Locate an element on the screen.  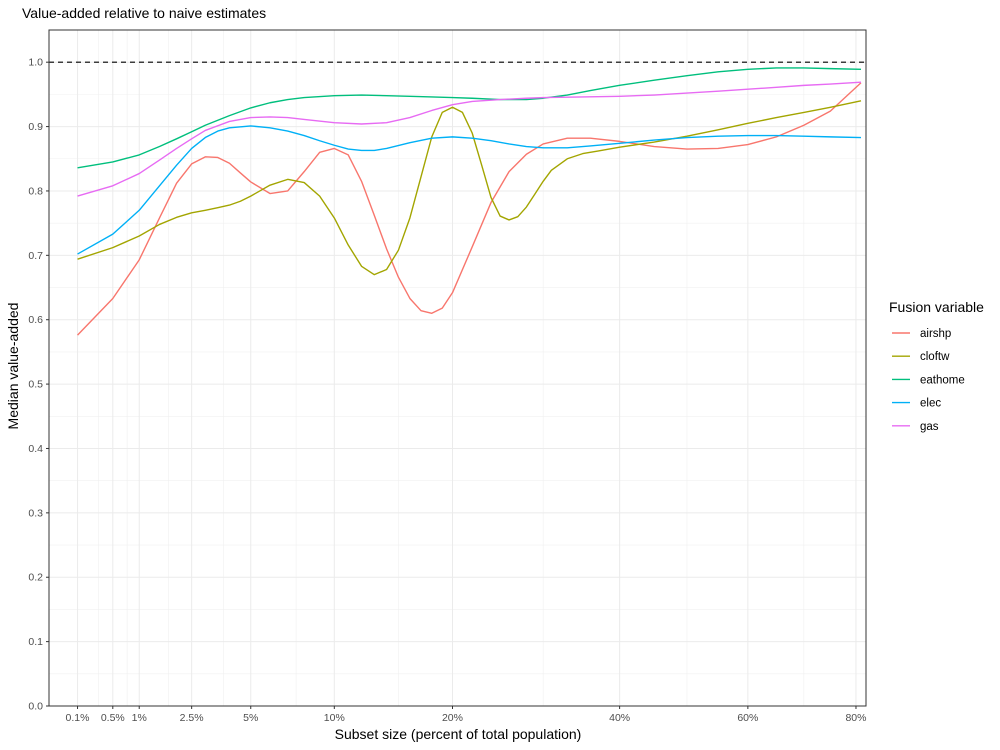
x-tick-label: 0.1% is located at coordinates (78, 718).